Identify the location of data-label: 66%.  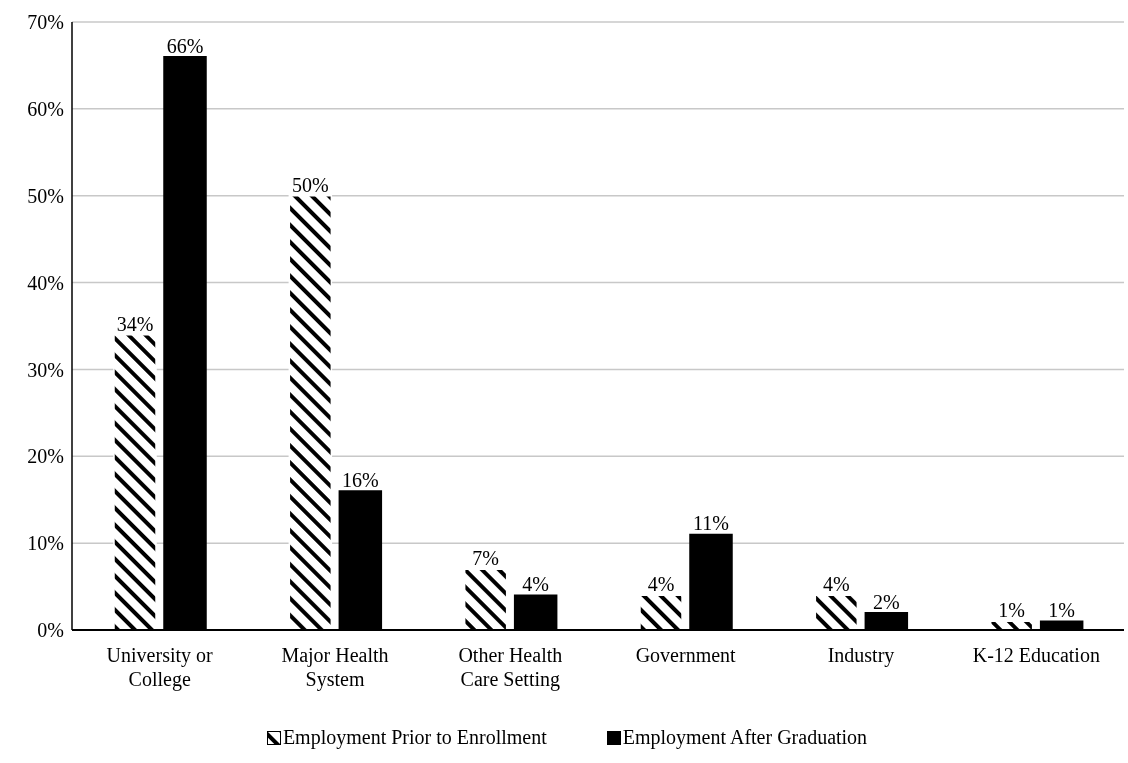
(185, 45).